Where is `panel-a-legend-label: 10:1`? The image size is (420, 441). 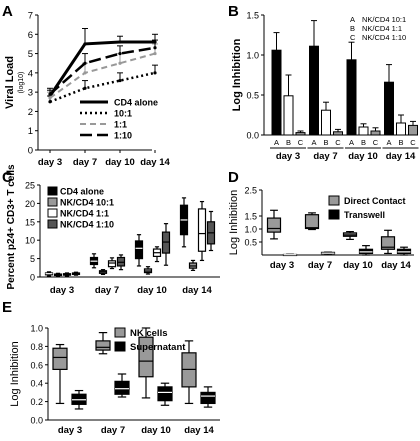
panel-a-legend-label: 10:1 is located at coordinates (123, 114).